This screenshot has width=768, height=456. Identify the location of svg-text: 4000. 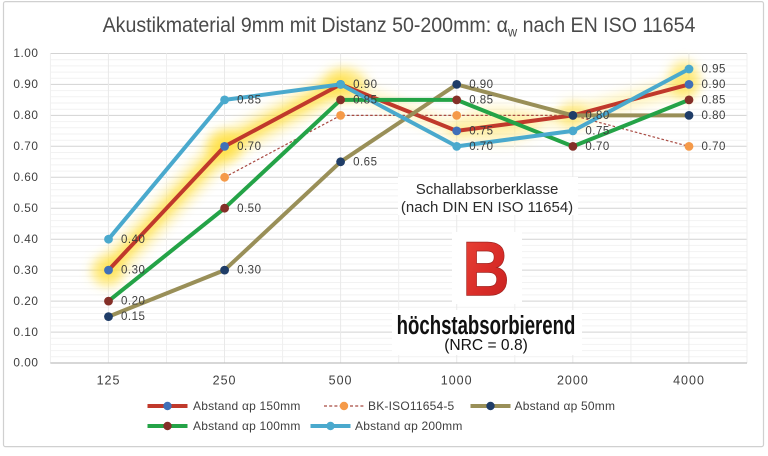
(689, 380).